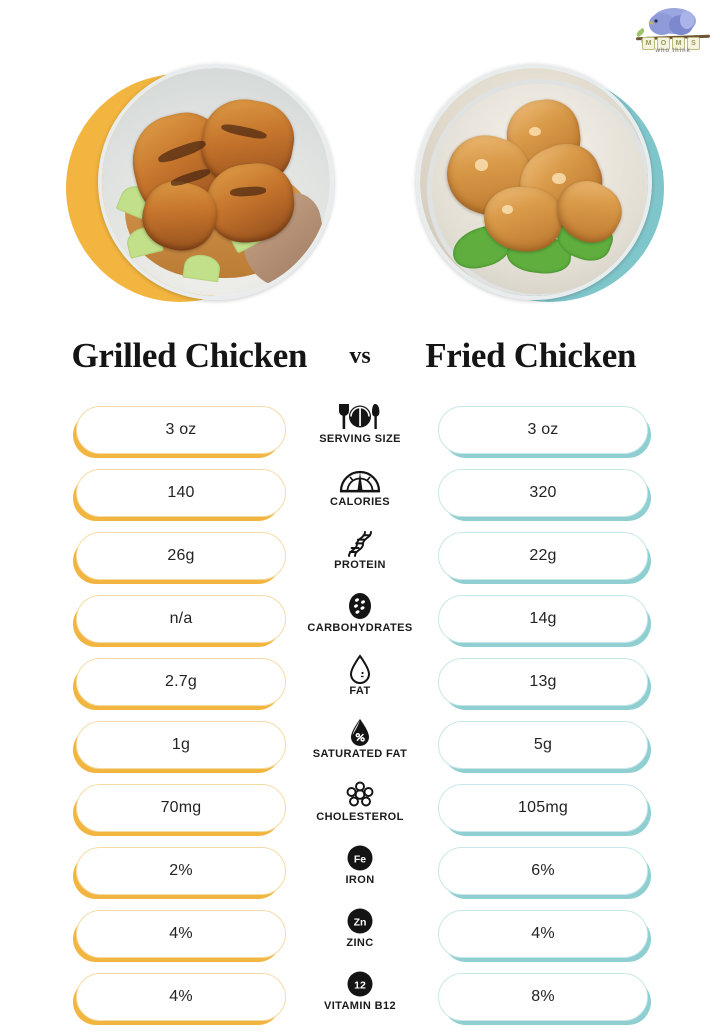  I want to click on nutrient-label-group: Fe IRON, so click(360, 874).